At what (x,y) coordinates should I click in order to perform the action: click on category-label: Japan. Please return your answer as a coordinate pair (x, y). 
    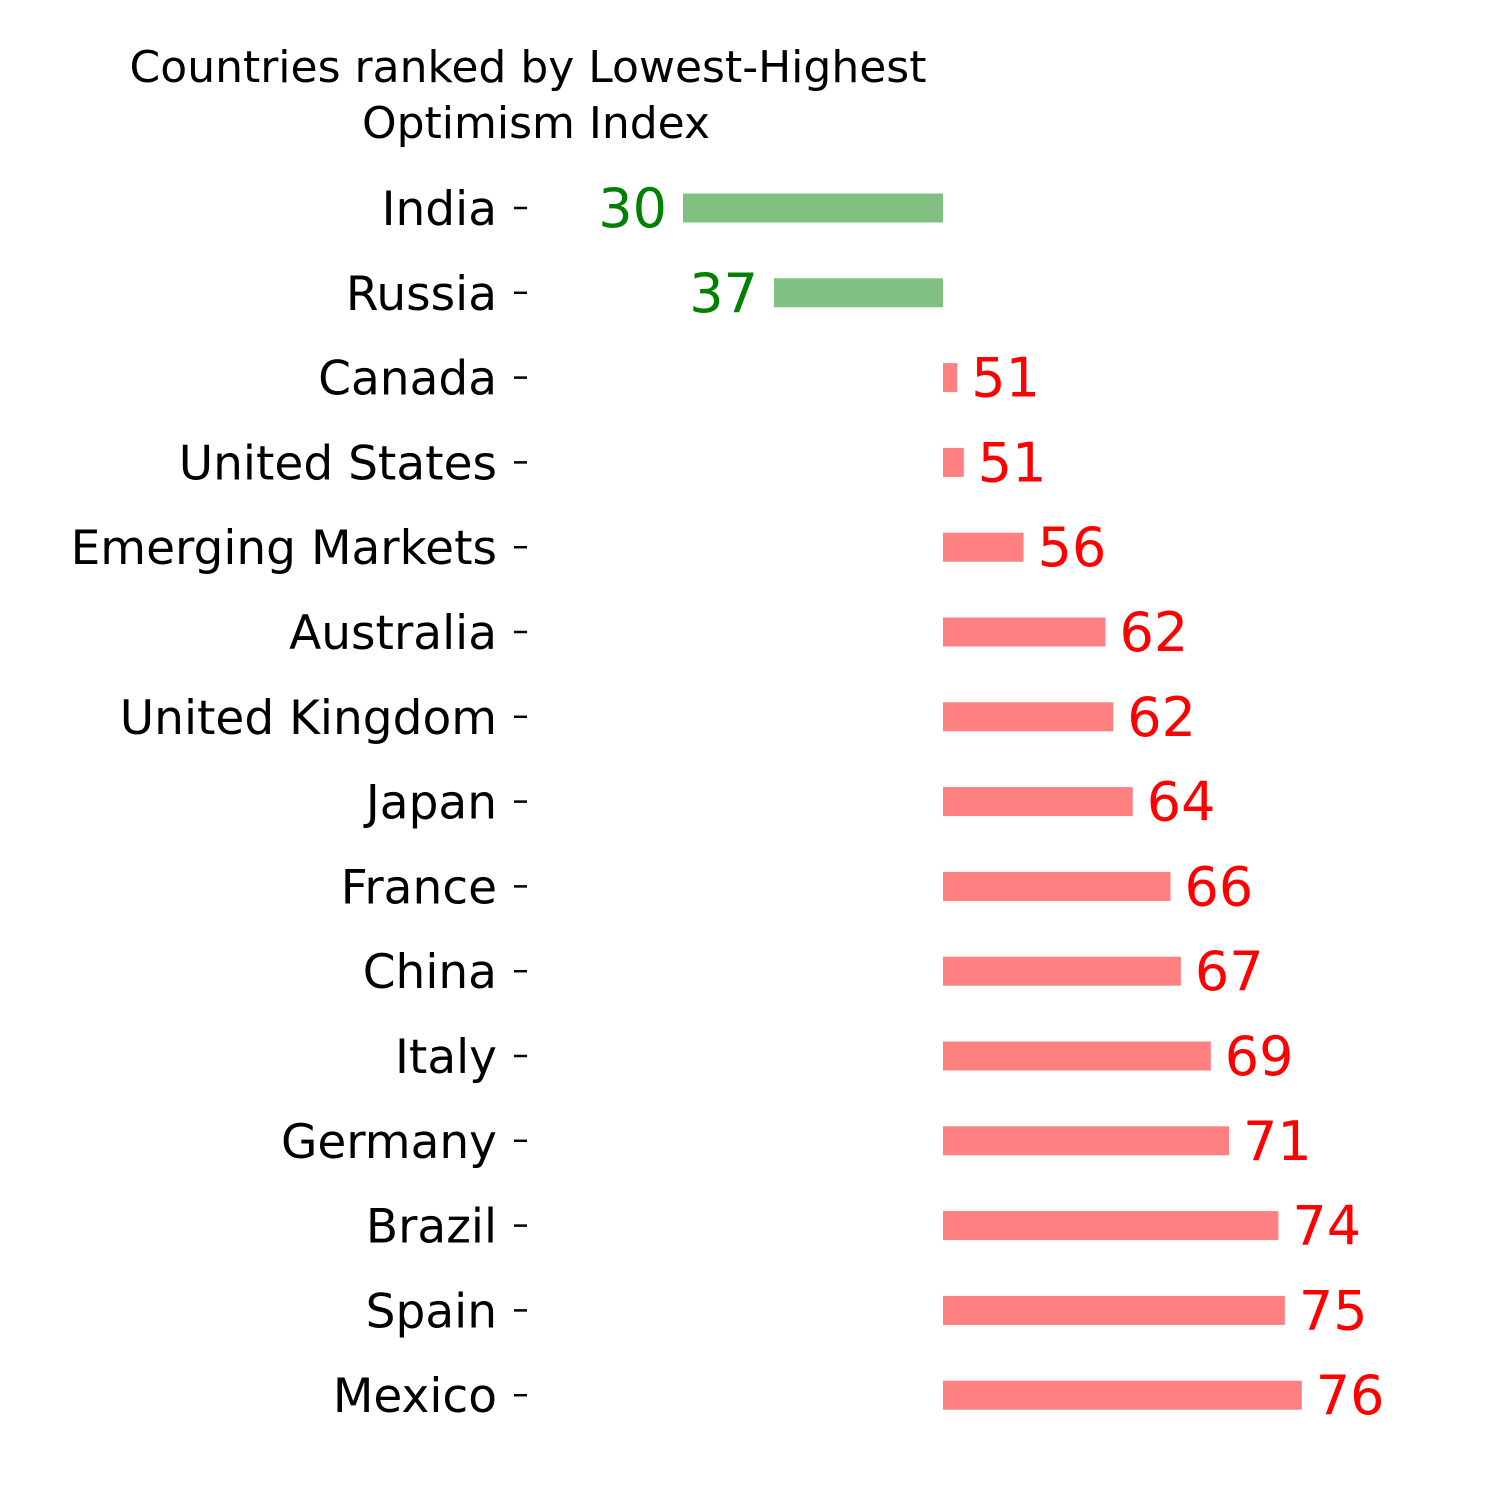
    Looking at the image, I should click on (430, 803).